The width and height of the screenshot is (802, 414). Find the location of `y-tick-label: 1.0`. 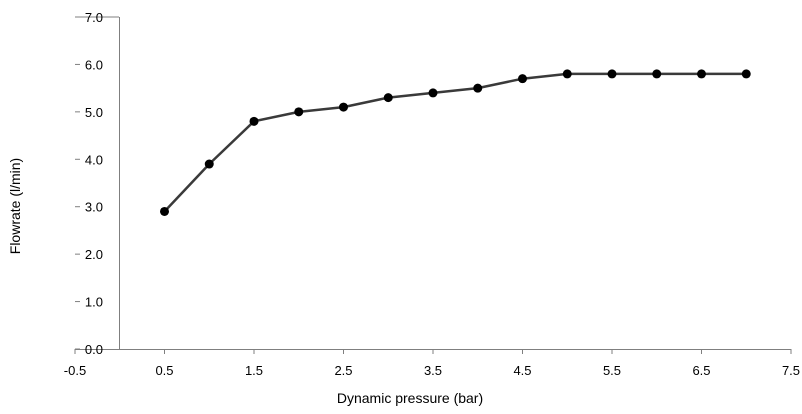

y-tick-label: 1.0 is located at coordinates (94, 302).